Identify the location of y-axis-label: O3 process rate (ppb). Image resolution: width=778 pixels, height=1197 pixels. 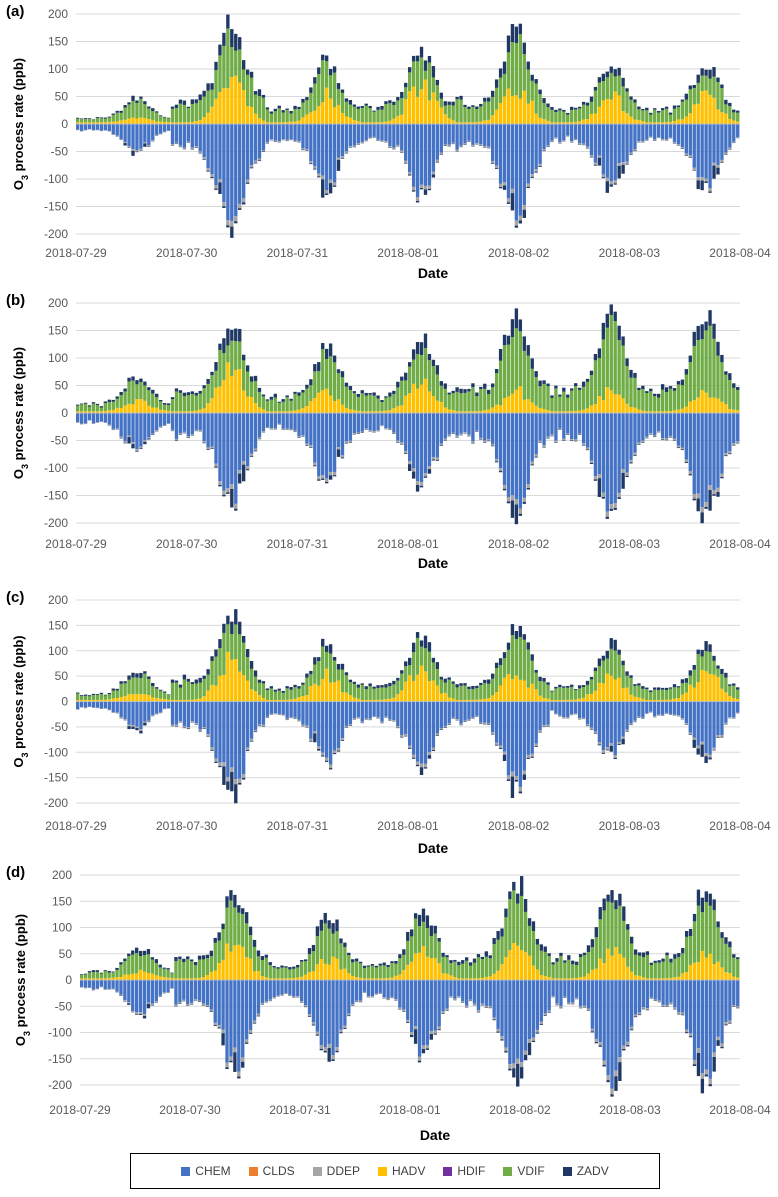
(20, 701).